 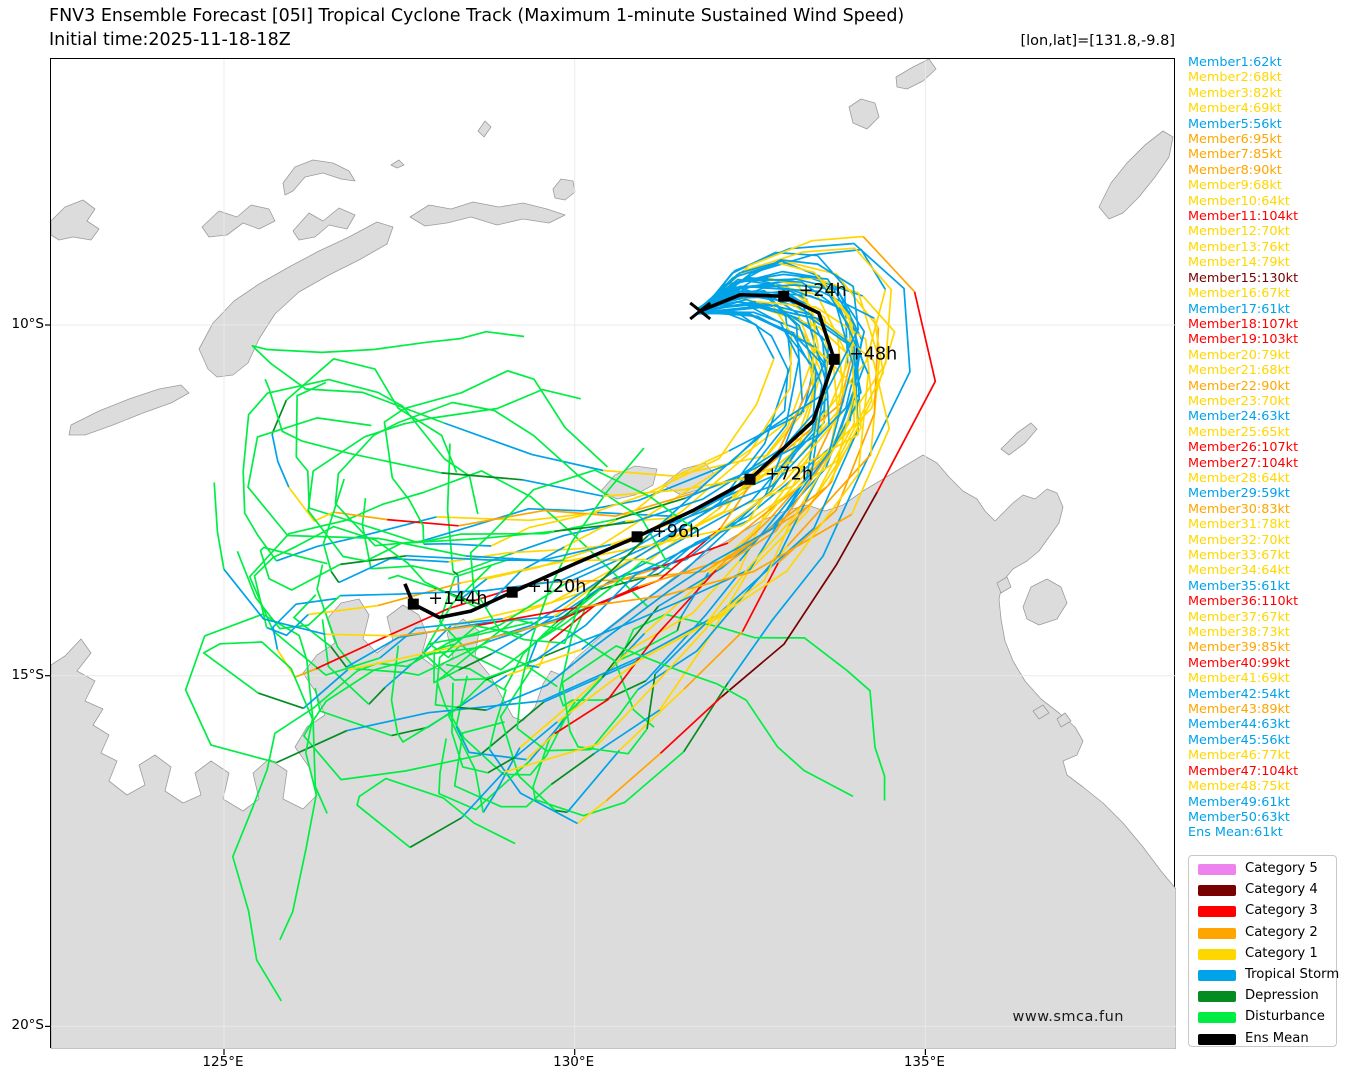 What do you see at coordinates (1239, 787) in the screenshot?
I see `member-intensity-item: Member48:75kt` at bounding box center [1239, 787].